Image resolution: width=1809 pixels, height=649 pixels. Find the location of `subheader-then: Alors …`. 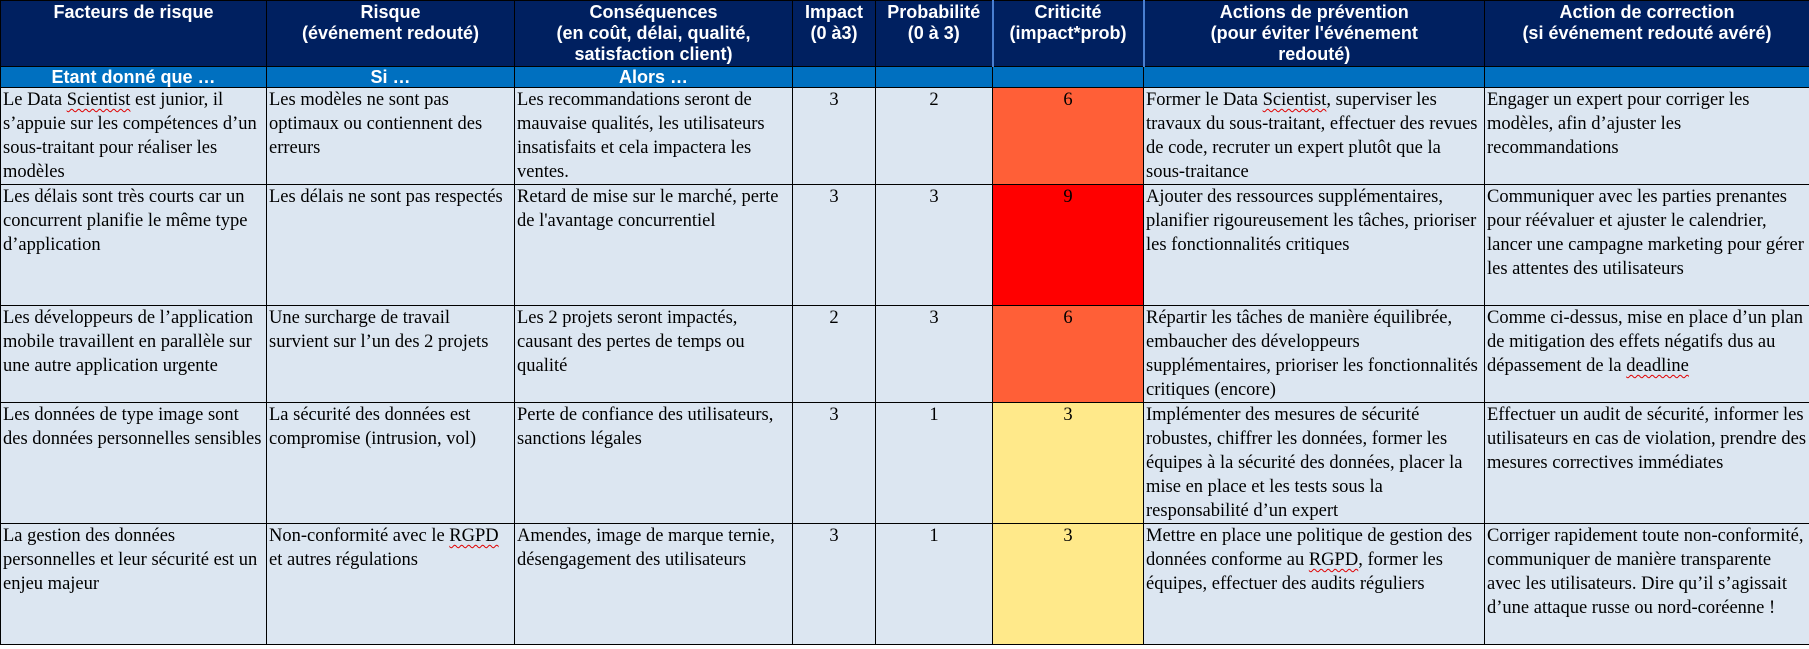

subheader-then: Alors … is located at coordinates (653, 77).